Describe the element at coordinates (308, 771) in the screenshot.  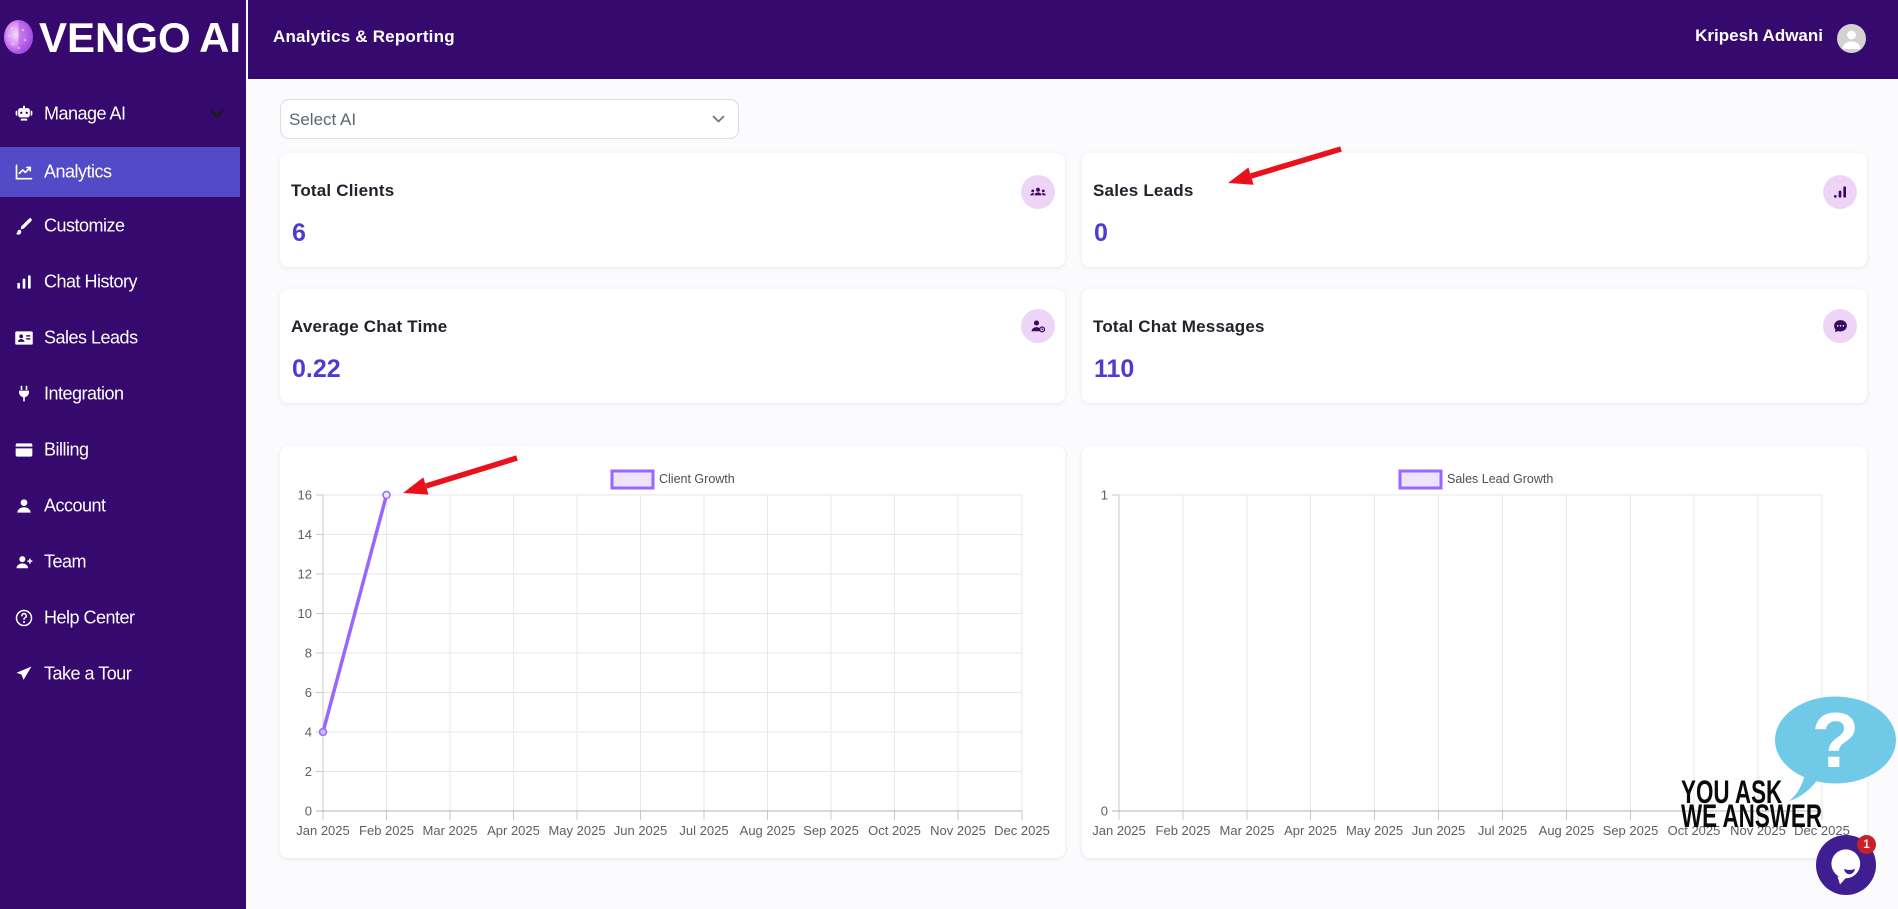
I see `svg-text: 2` at that location.